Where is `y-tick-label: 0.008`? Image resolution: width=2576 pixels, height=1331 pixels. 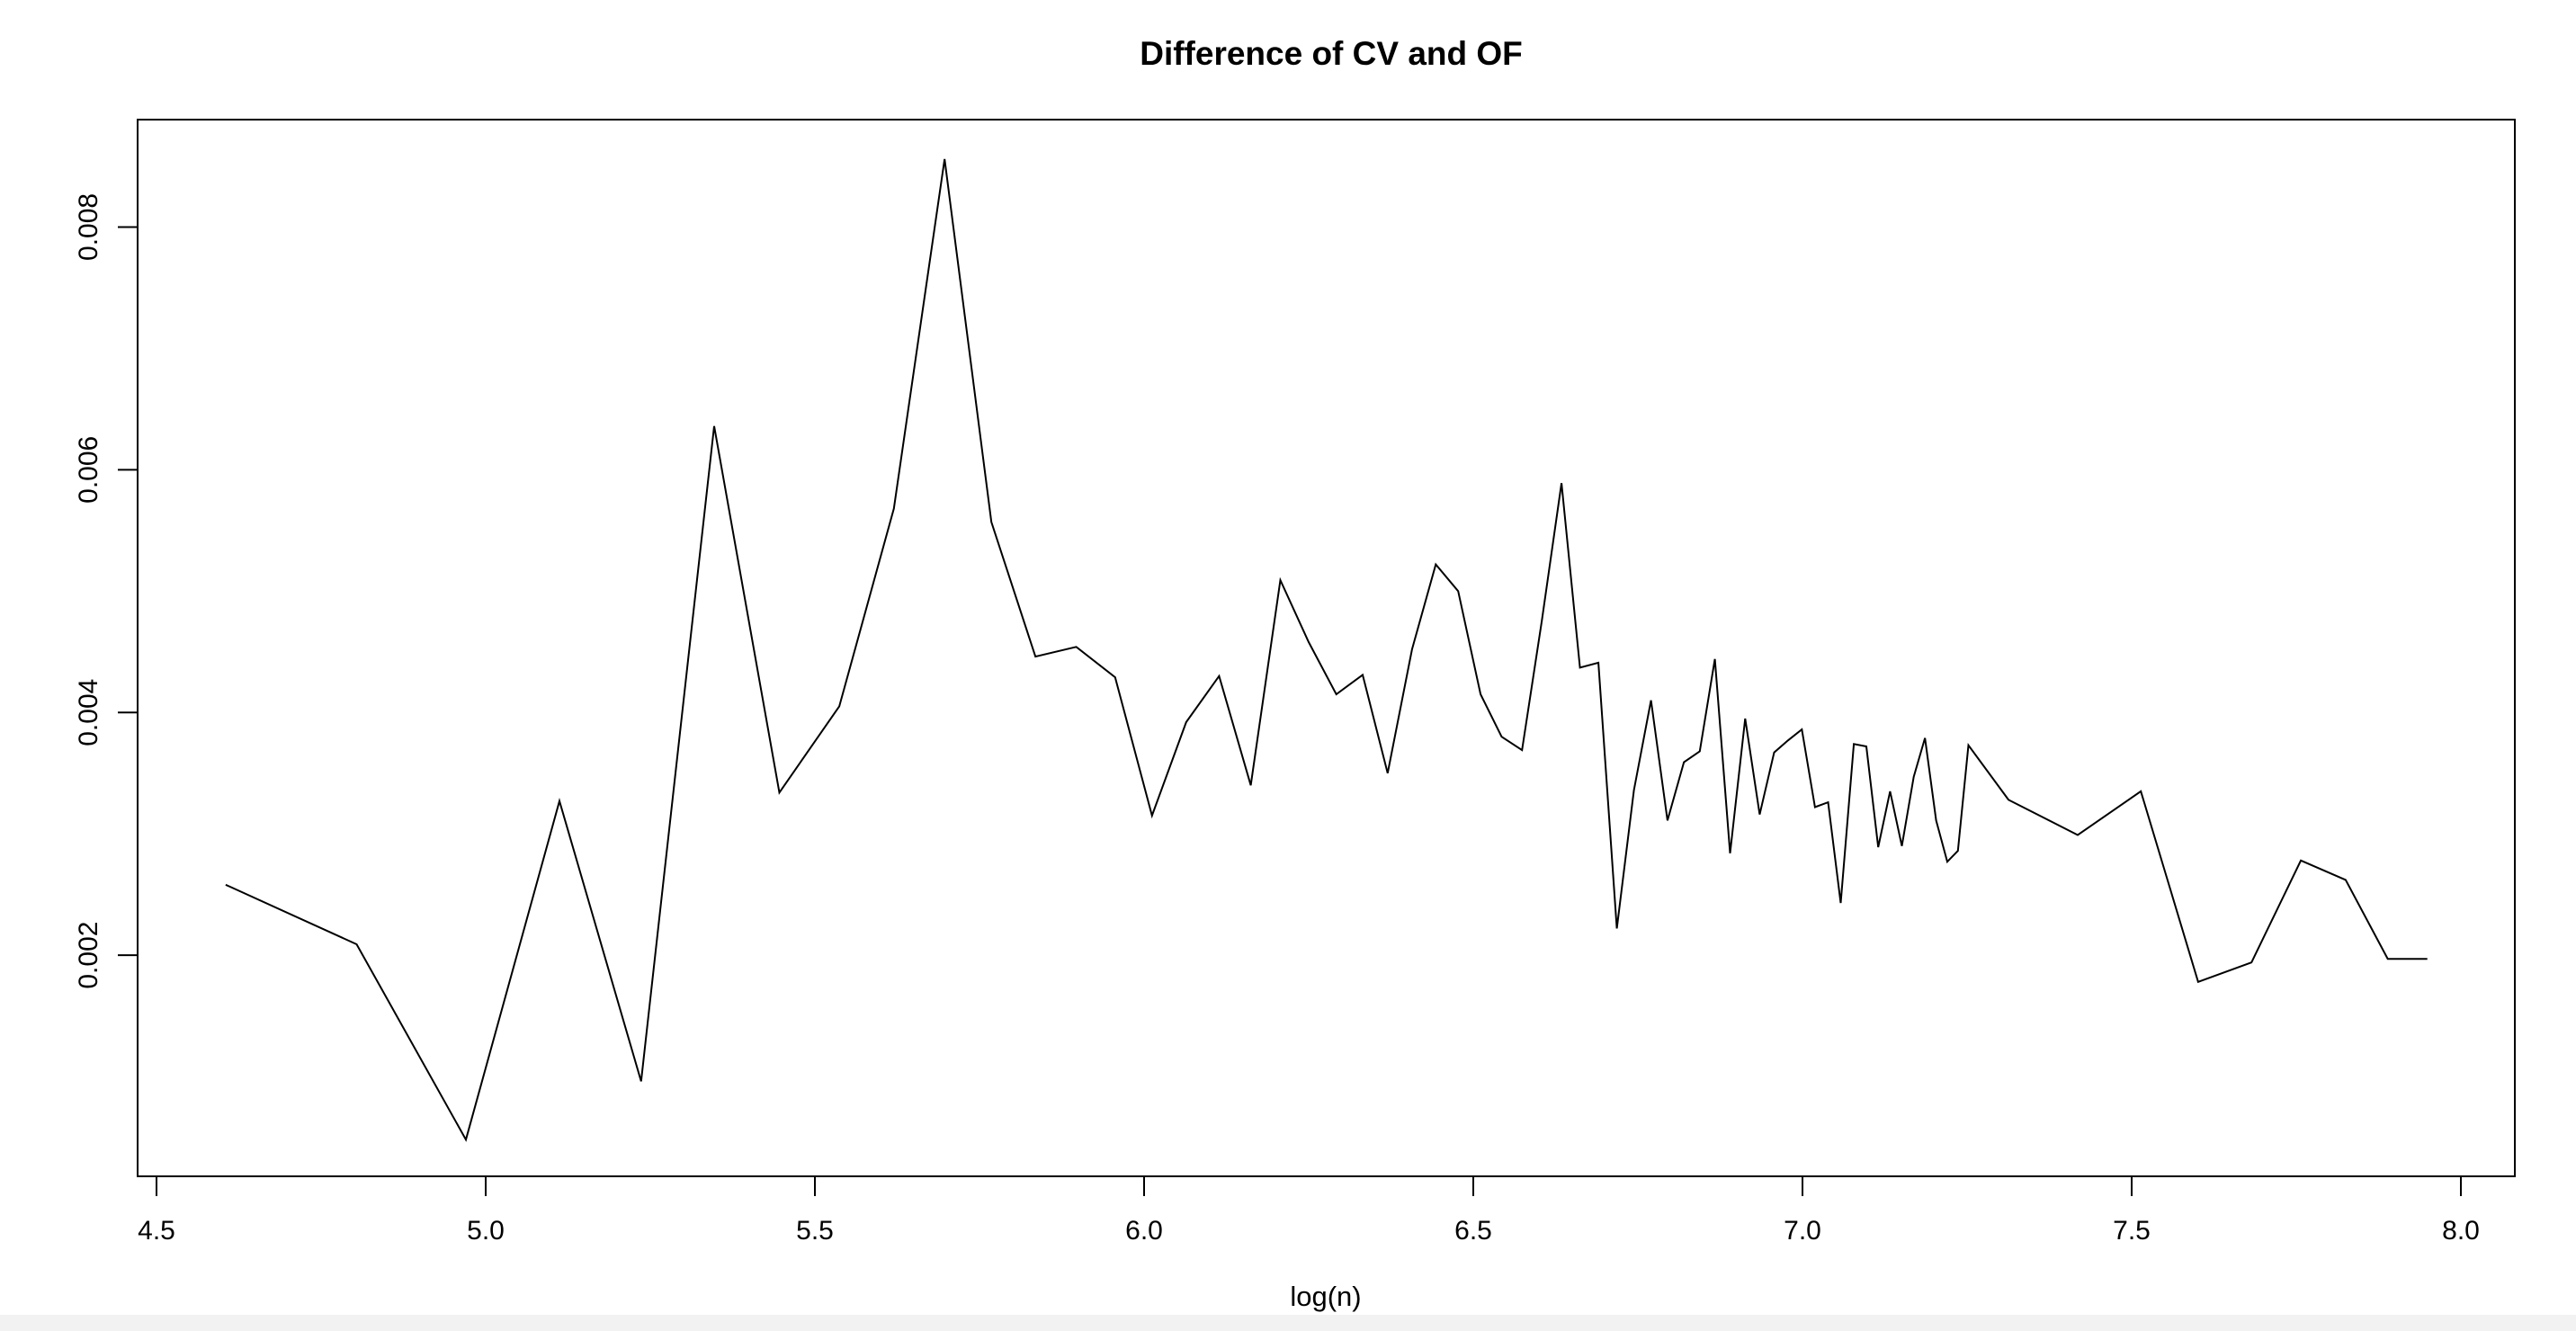 y-tick-label: 0.008 is located at coordinates (88, 227).